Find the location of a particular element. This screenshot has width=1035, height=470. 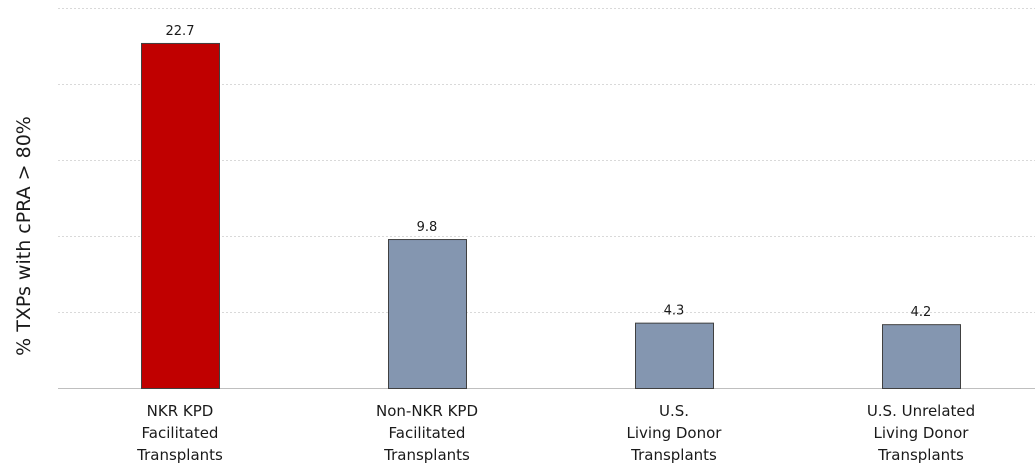

data-label-1: 22.7 is located at coordinates (180, 31).